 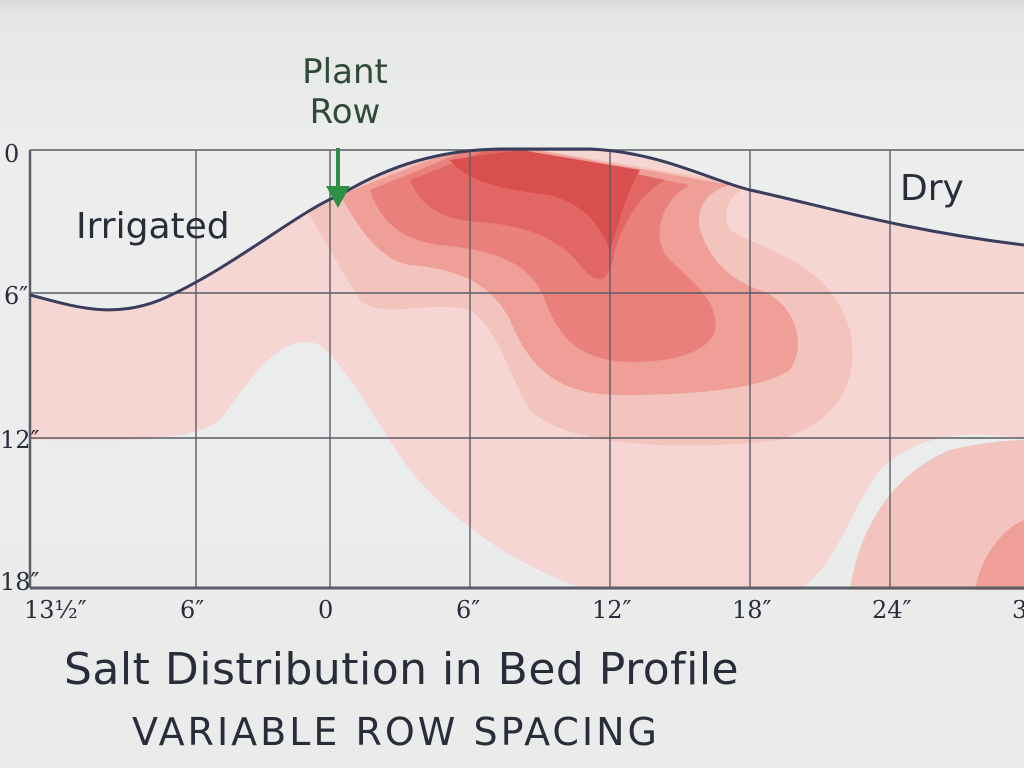 I want to click on x-tick-label-3: 6″, so click(x=468, y=610).